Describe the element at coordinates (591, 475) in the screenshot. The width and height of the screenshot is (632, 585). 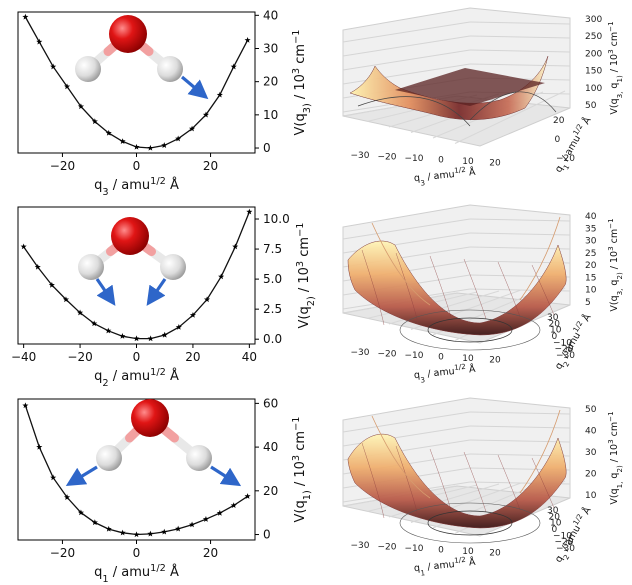
I see `z-tick-label: 20` at that location.